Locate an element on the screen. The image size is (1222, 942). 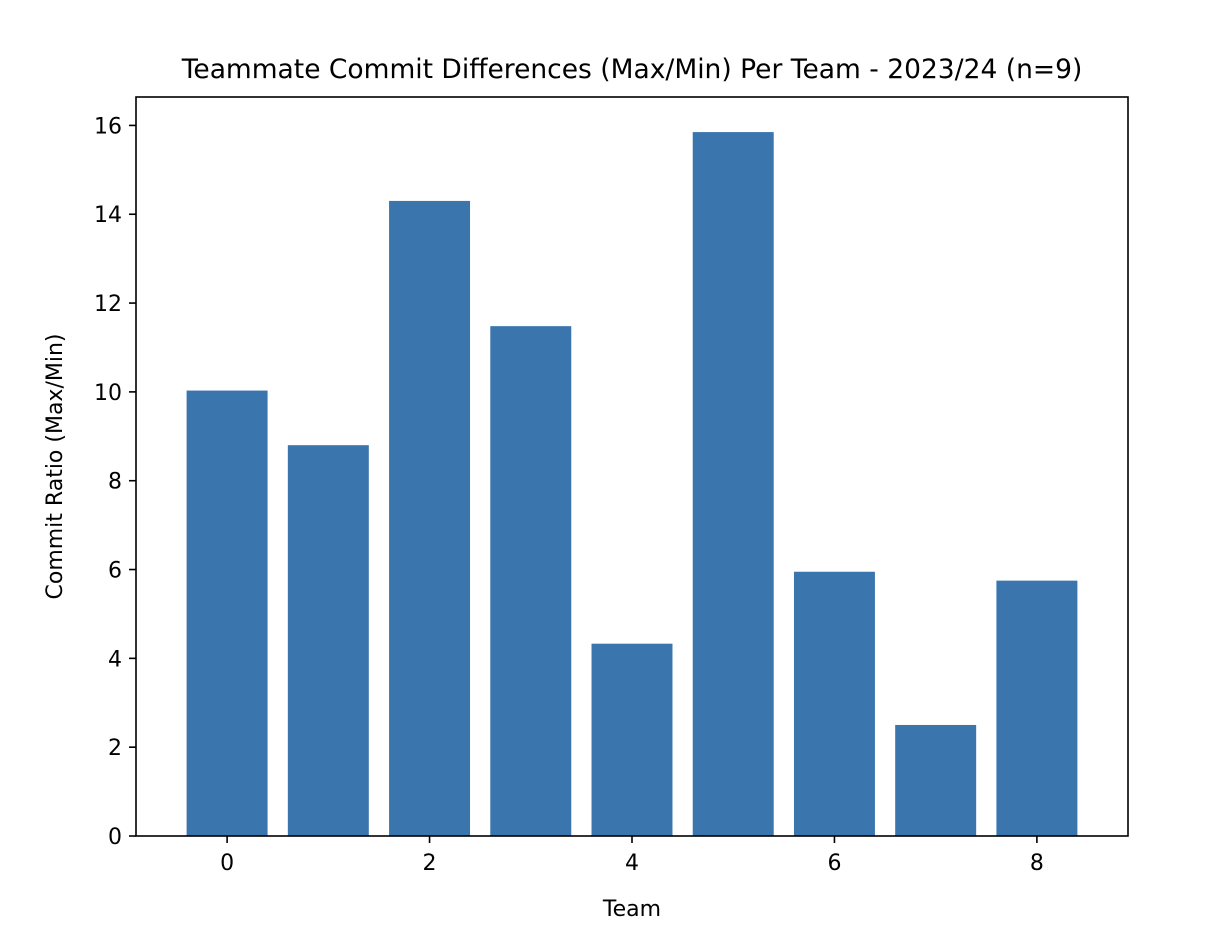
x-axis-label: Team is located at coordinates (631, 909).